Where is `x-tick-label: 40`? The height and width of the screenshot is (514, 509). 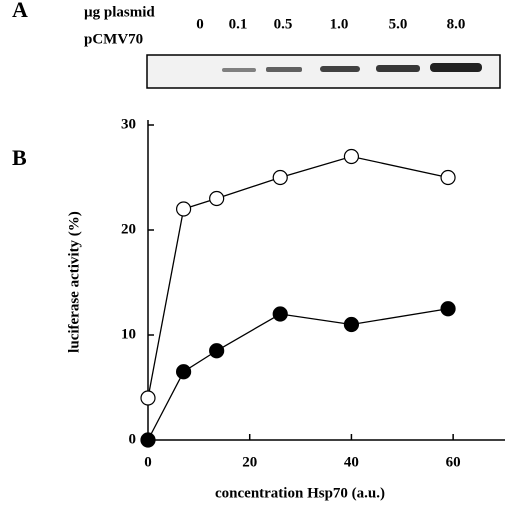
x-tick-label: 40 is located at coordinates (351, 462).